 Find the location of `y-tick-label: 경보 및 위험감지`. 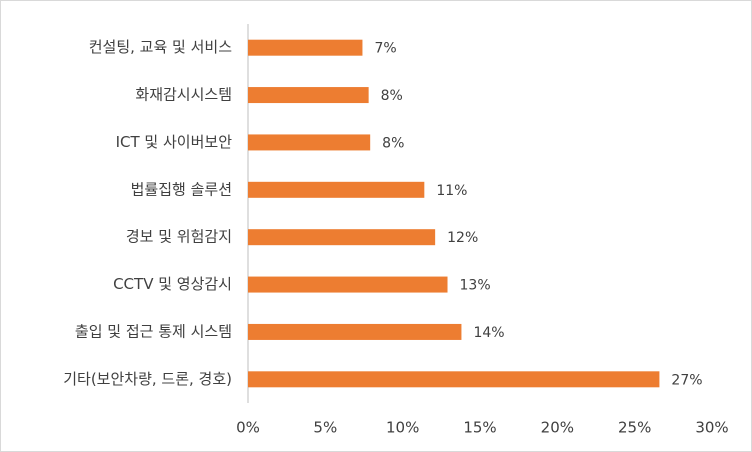

y-tick-label: 경보 및 위험감지 is located at coordinates (179, 237).